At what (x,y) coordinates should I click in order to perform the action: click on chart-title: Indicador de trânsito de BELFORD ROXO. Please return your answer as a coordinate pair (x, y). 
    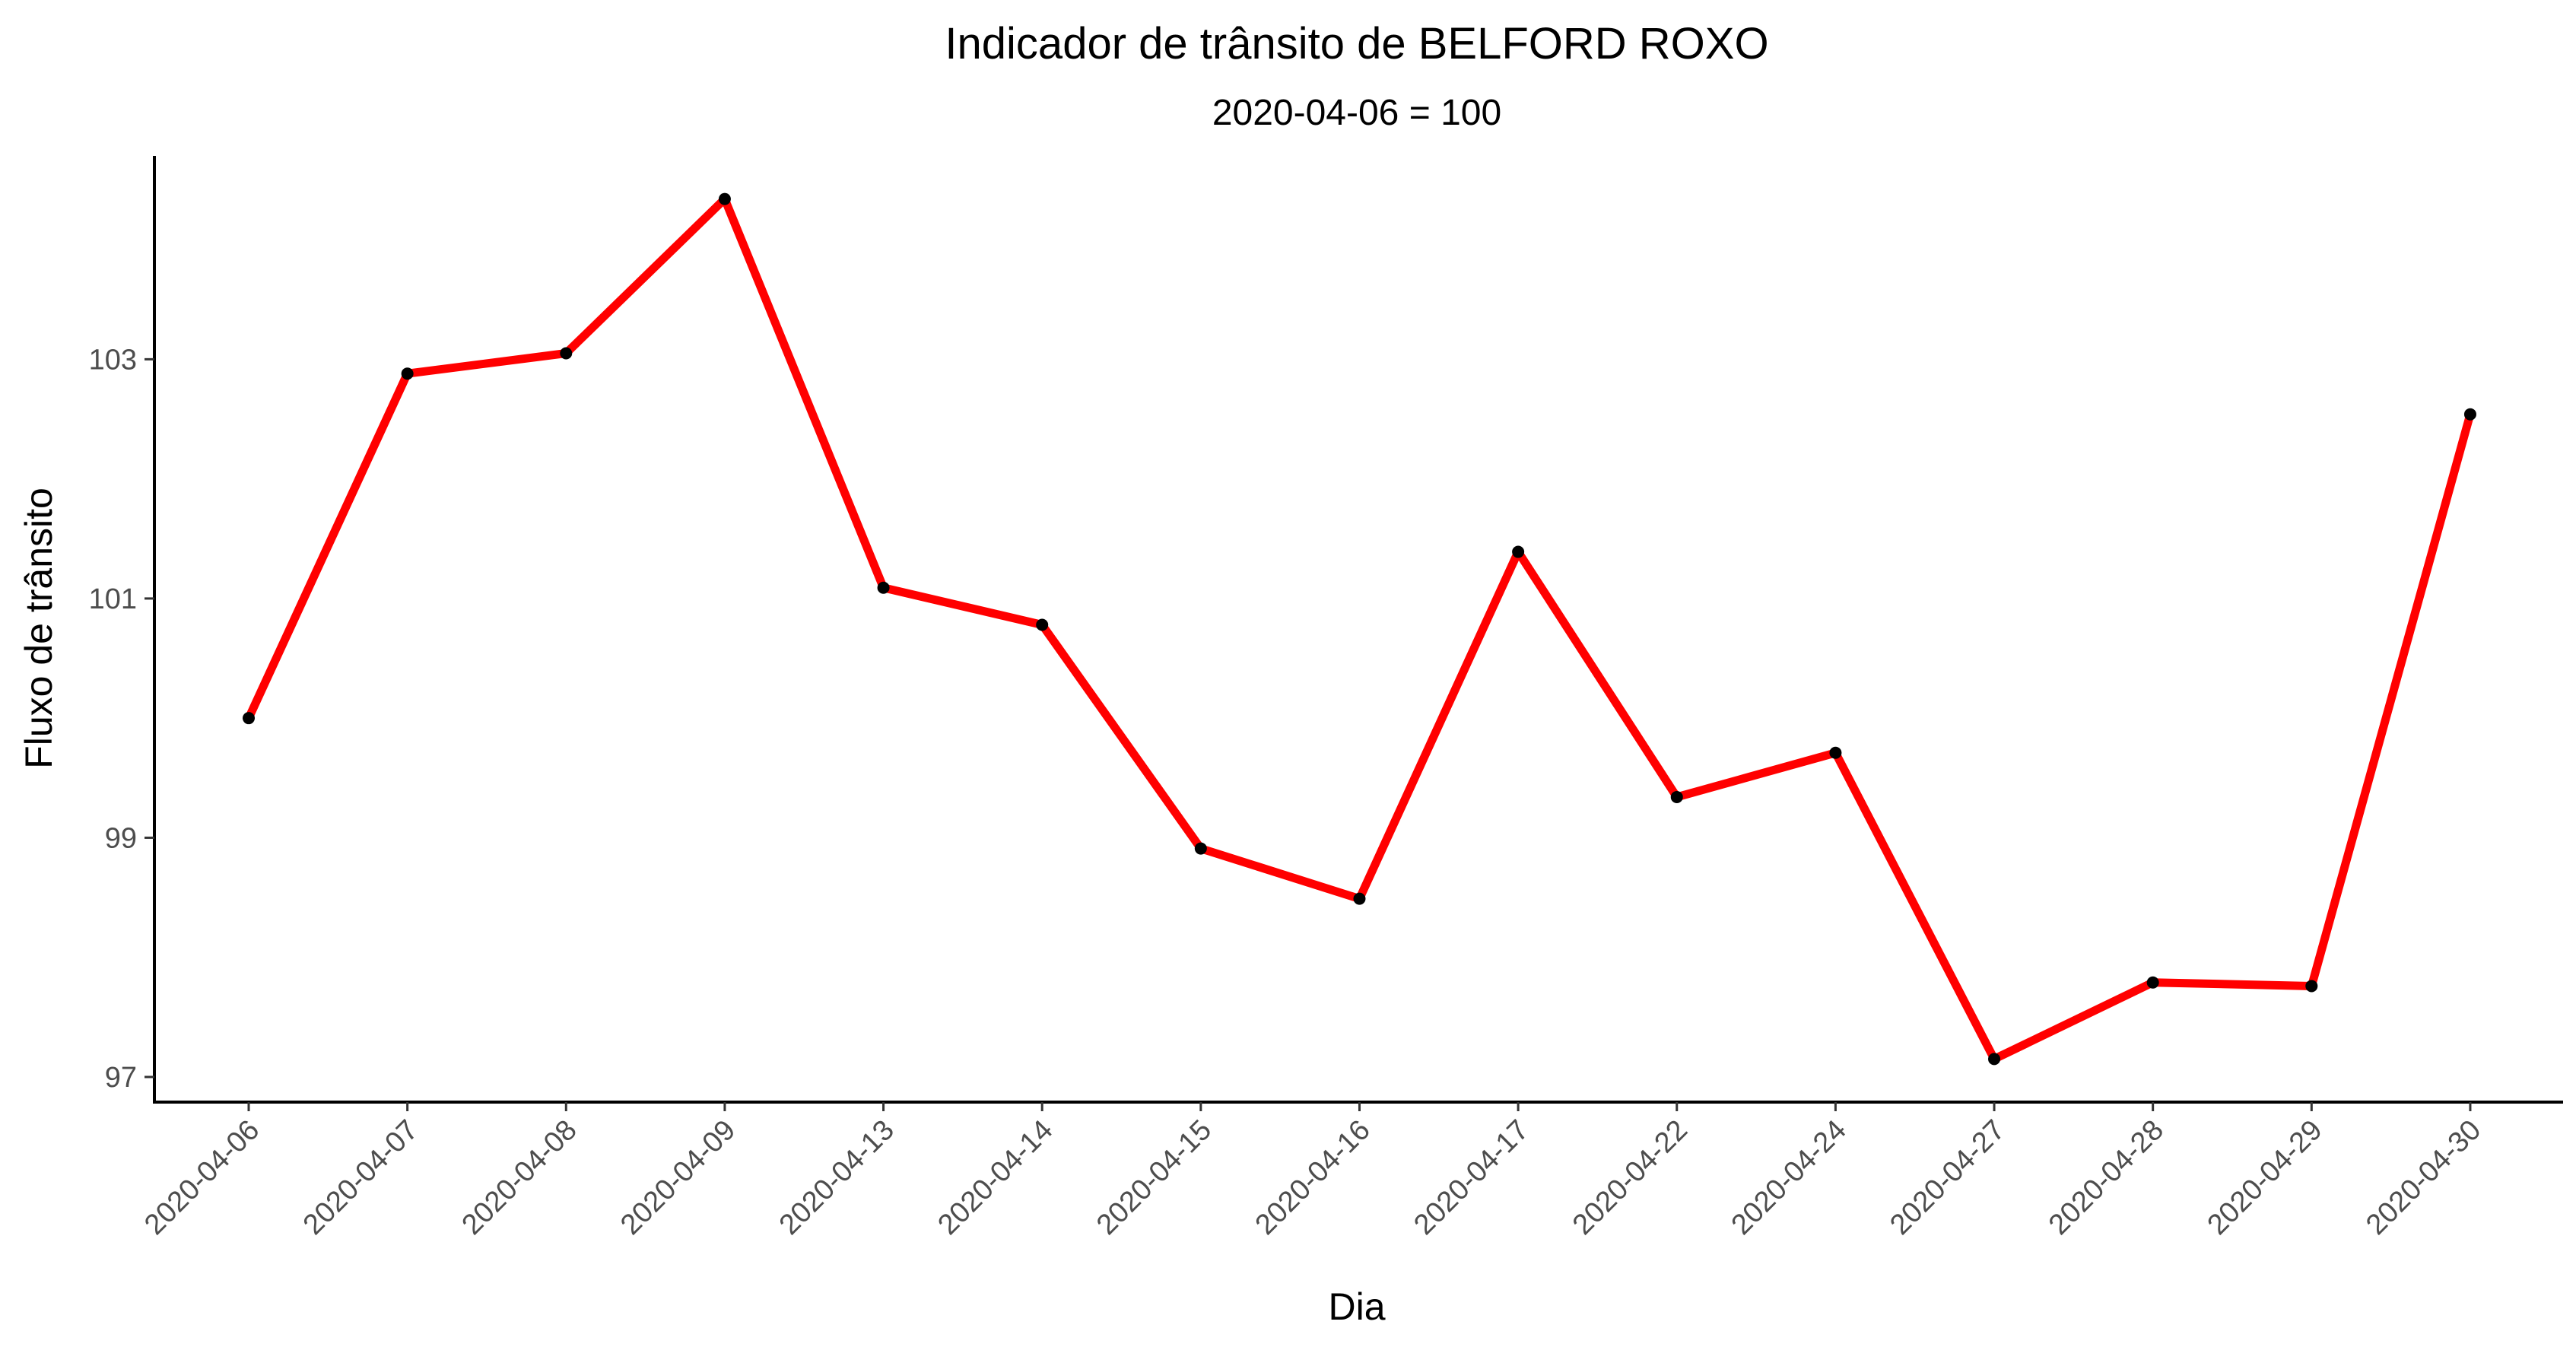
    Looking at the image, I should click on (1356, 44).